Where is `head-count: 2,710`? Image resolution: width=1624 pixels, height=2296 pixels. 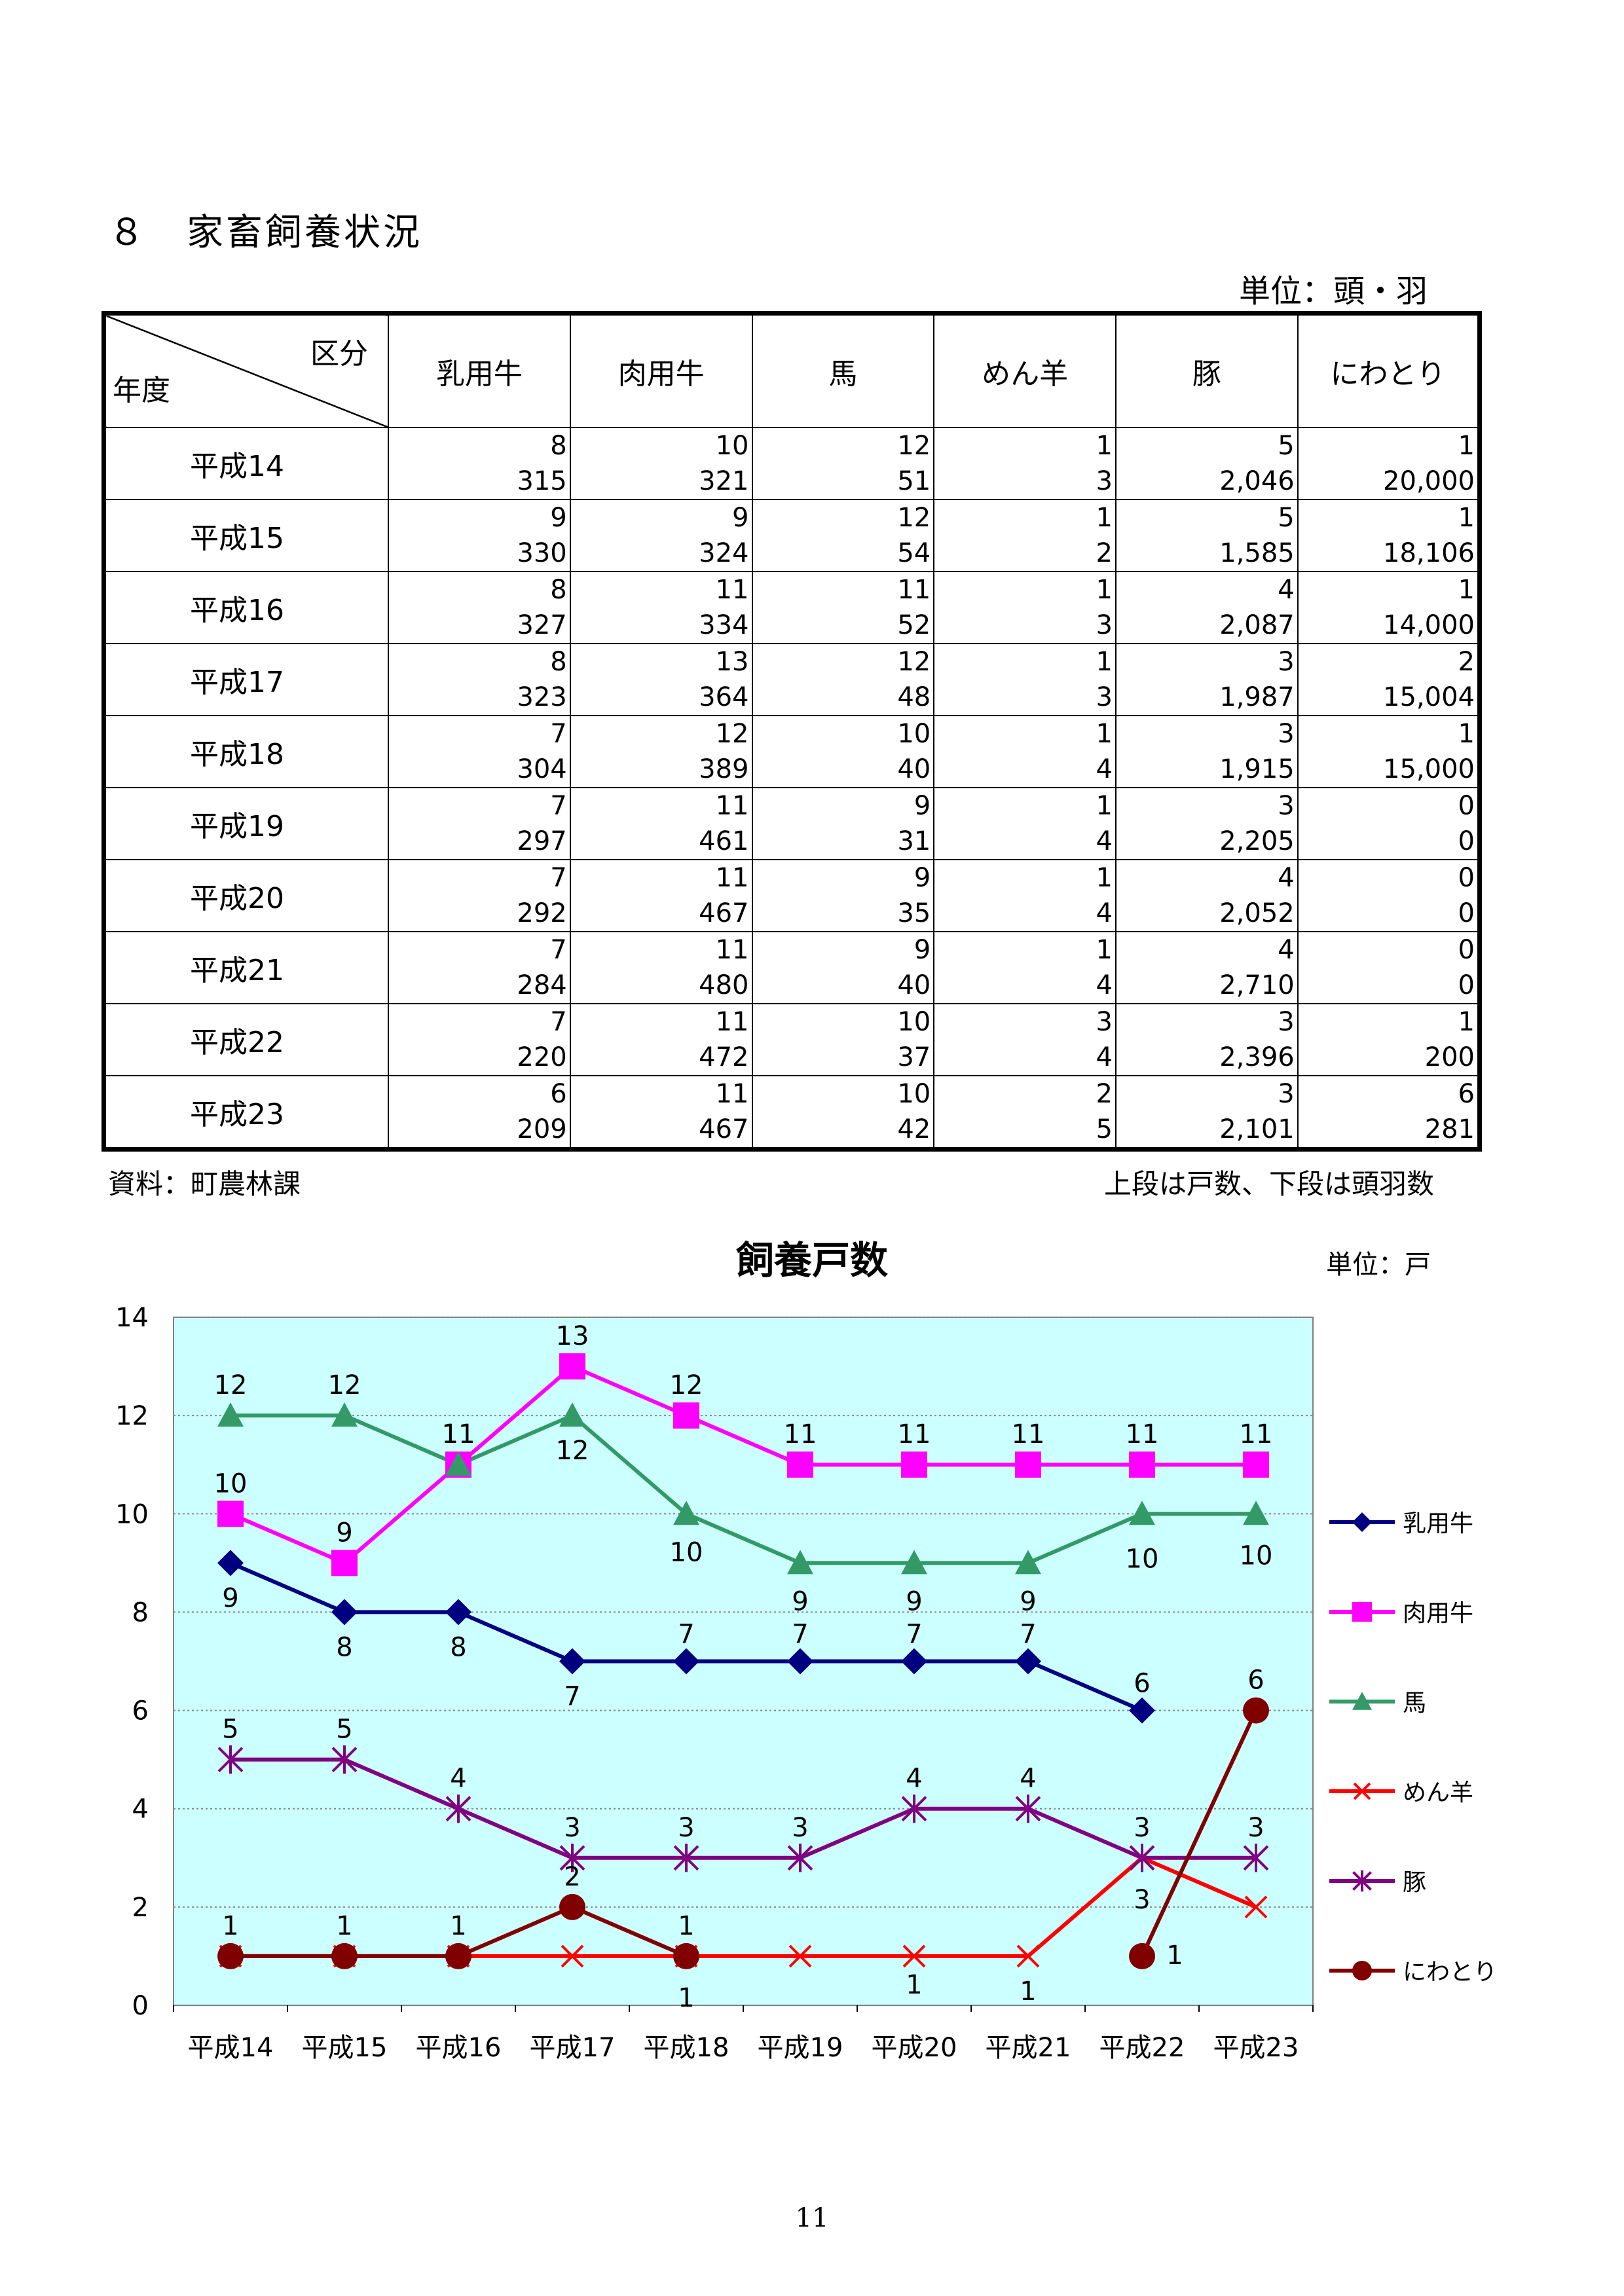 head-count: 2,710 is located at coordinates (1257, 985).